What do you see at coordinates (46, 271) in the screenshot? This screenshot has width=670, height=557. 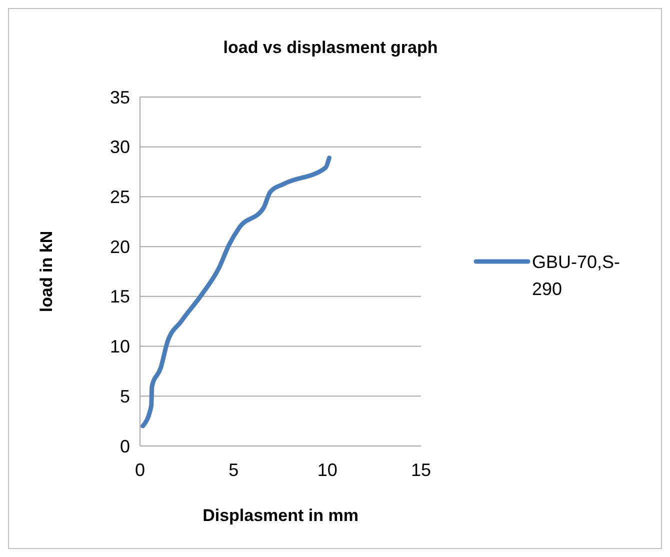 I see `y-axis-title: load in kN` at bounding box center [46, 271].